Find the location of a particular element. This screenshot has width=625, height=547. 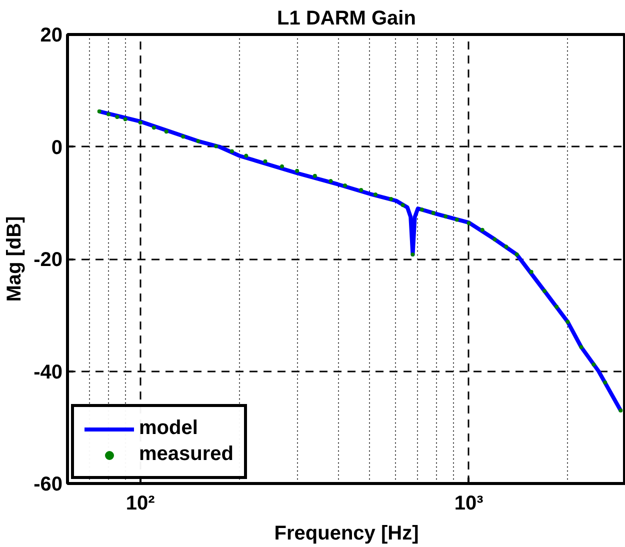

legend-label: model is located at coordinates (168, 428).